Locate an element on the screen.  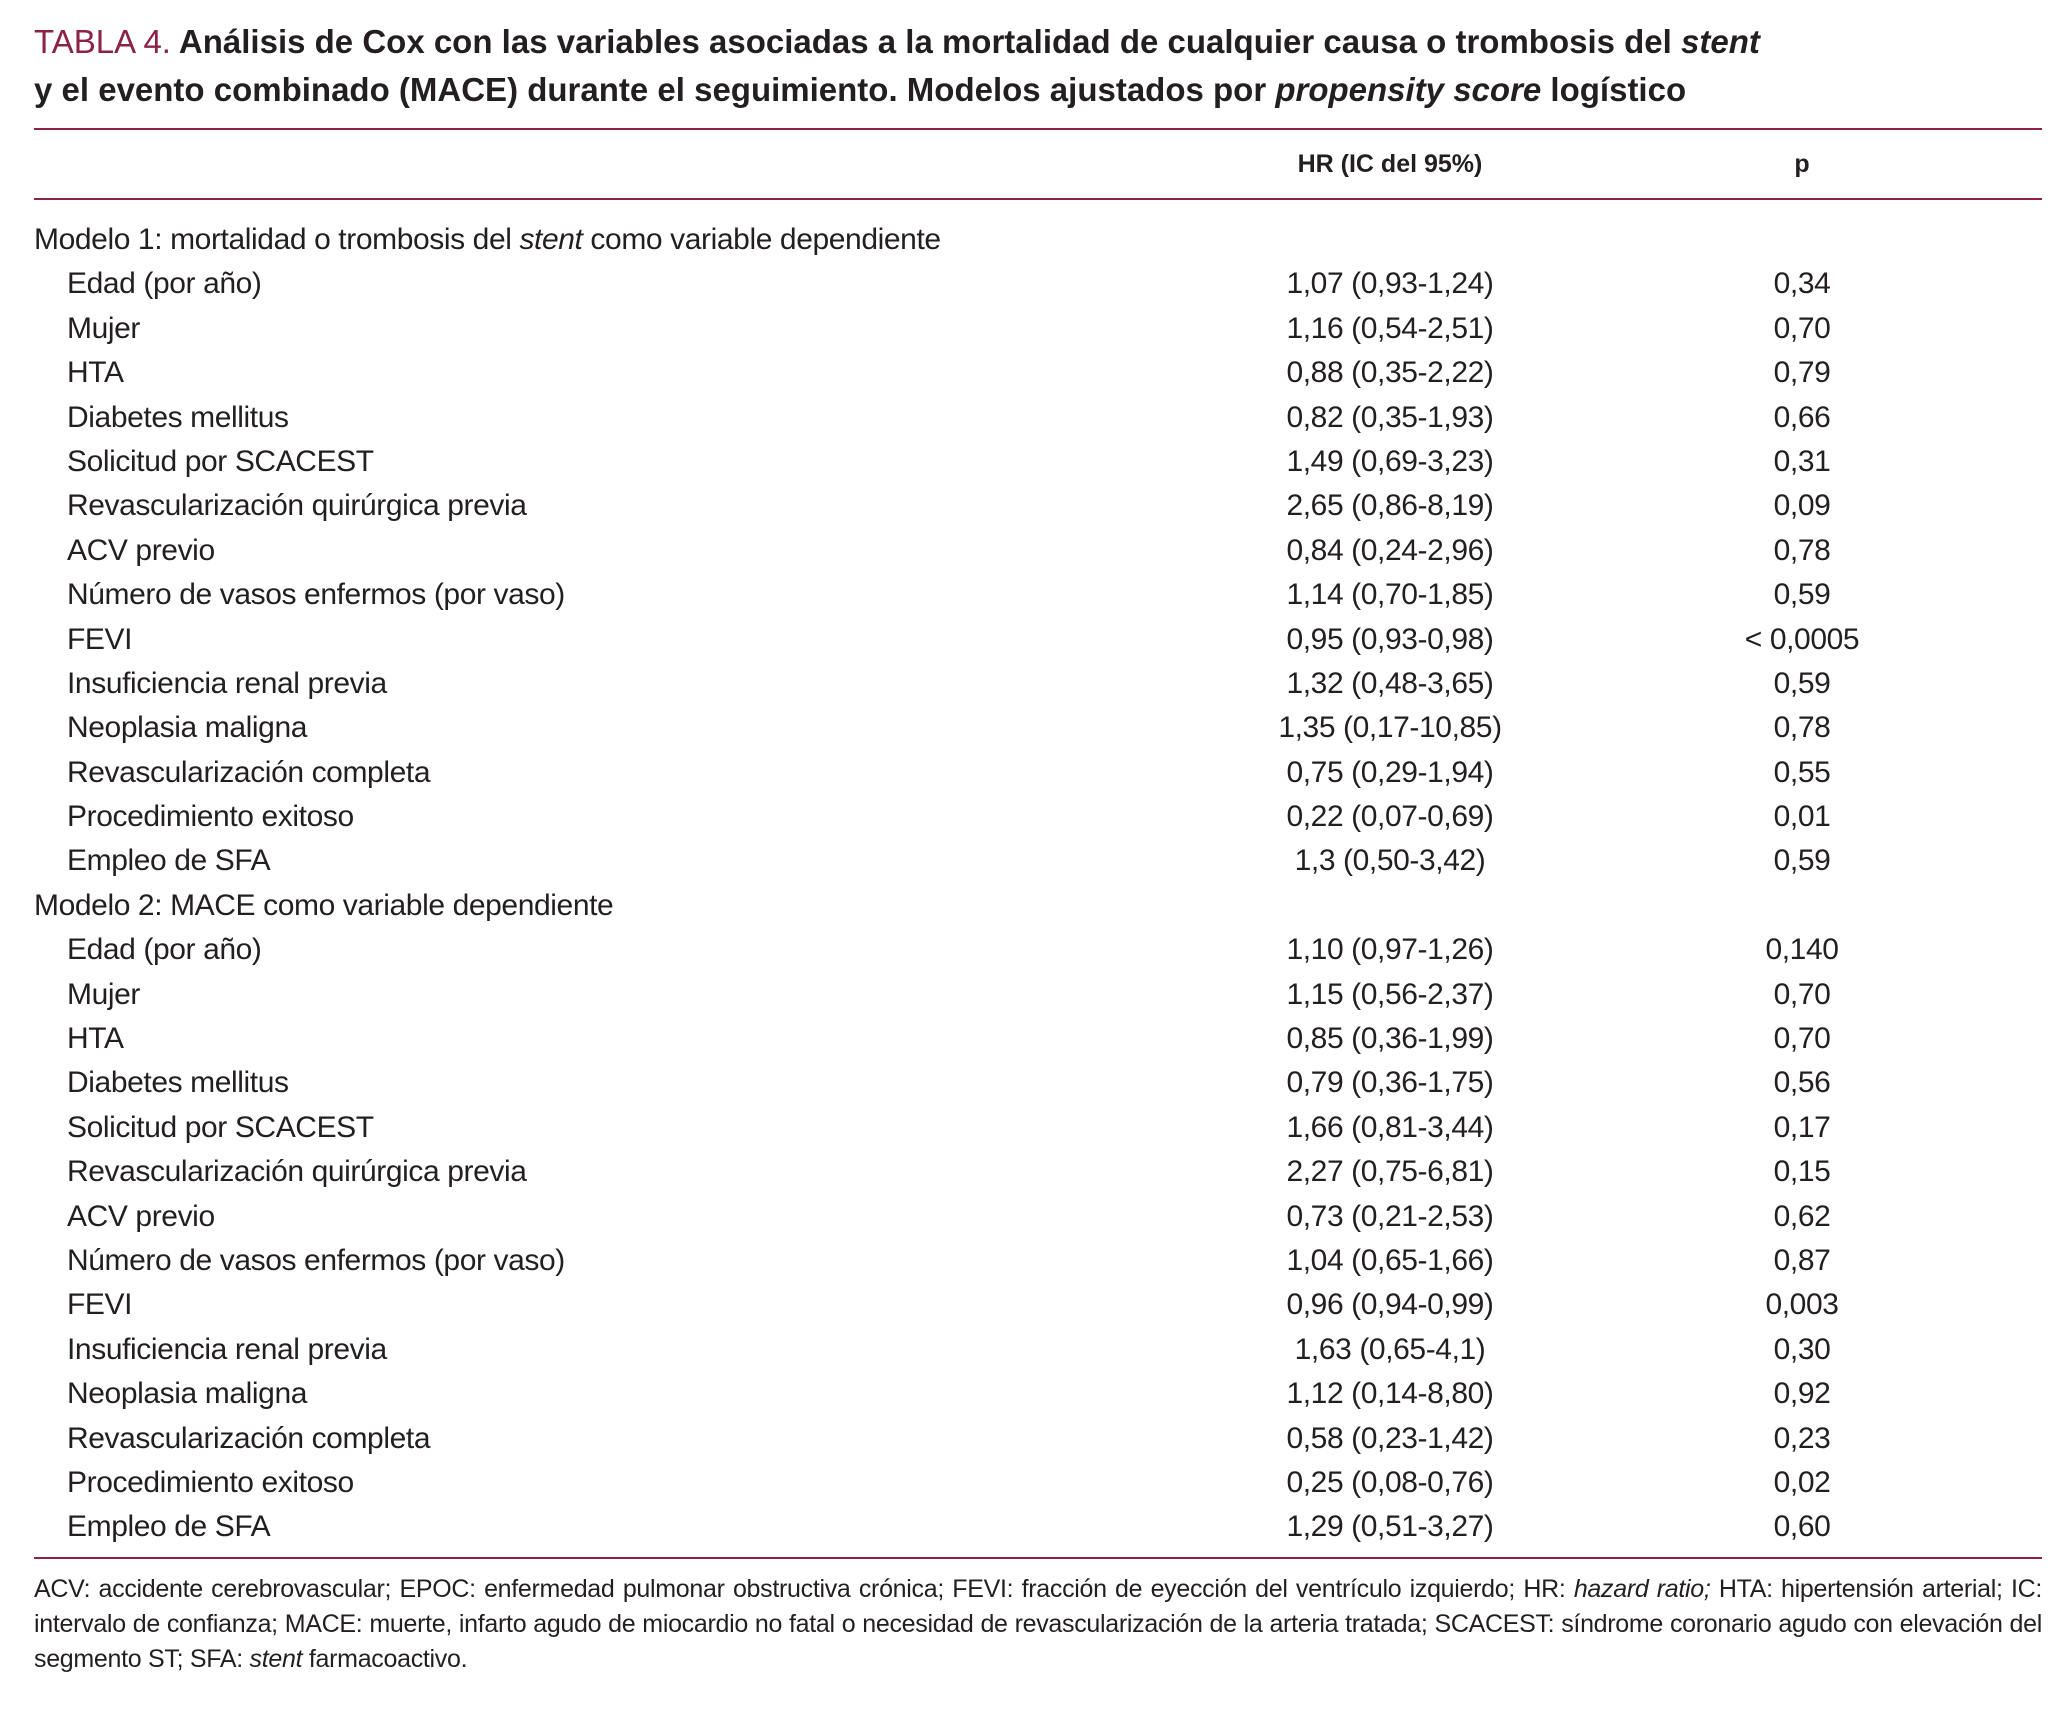
table-row: Edad (por año) 1,10 (0,97-1,26) 0,140 is located at coordinates (1038, 950).